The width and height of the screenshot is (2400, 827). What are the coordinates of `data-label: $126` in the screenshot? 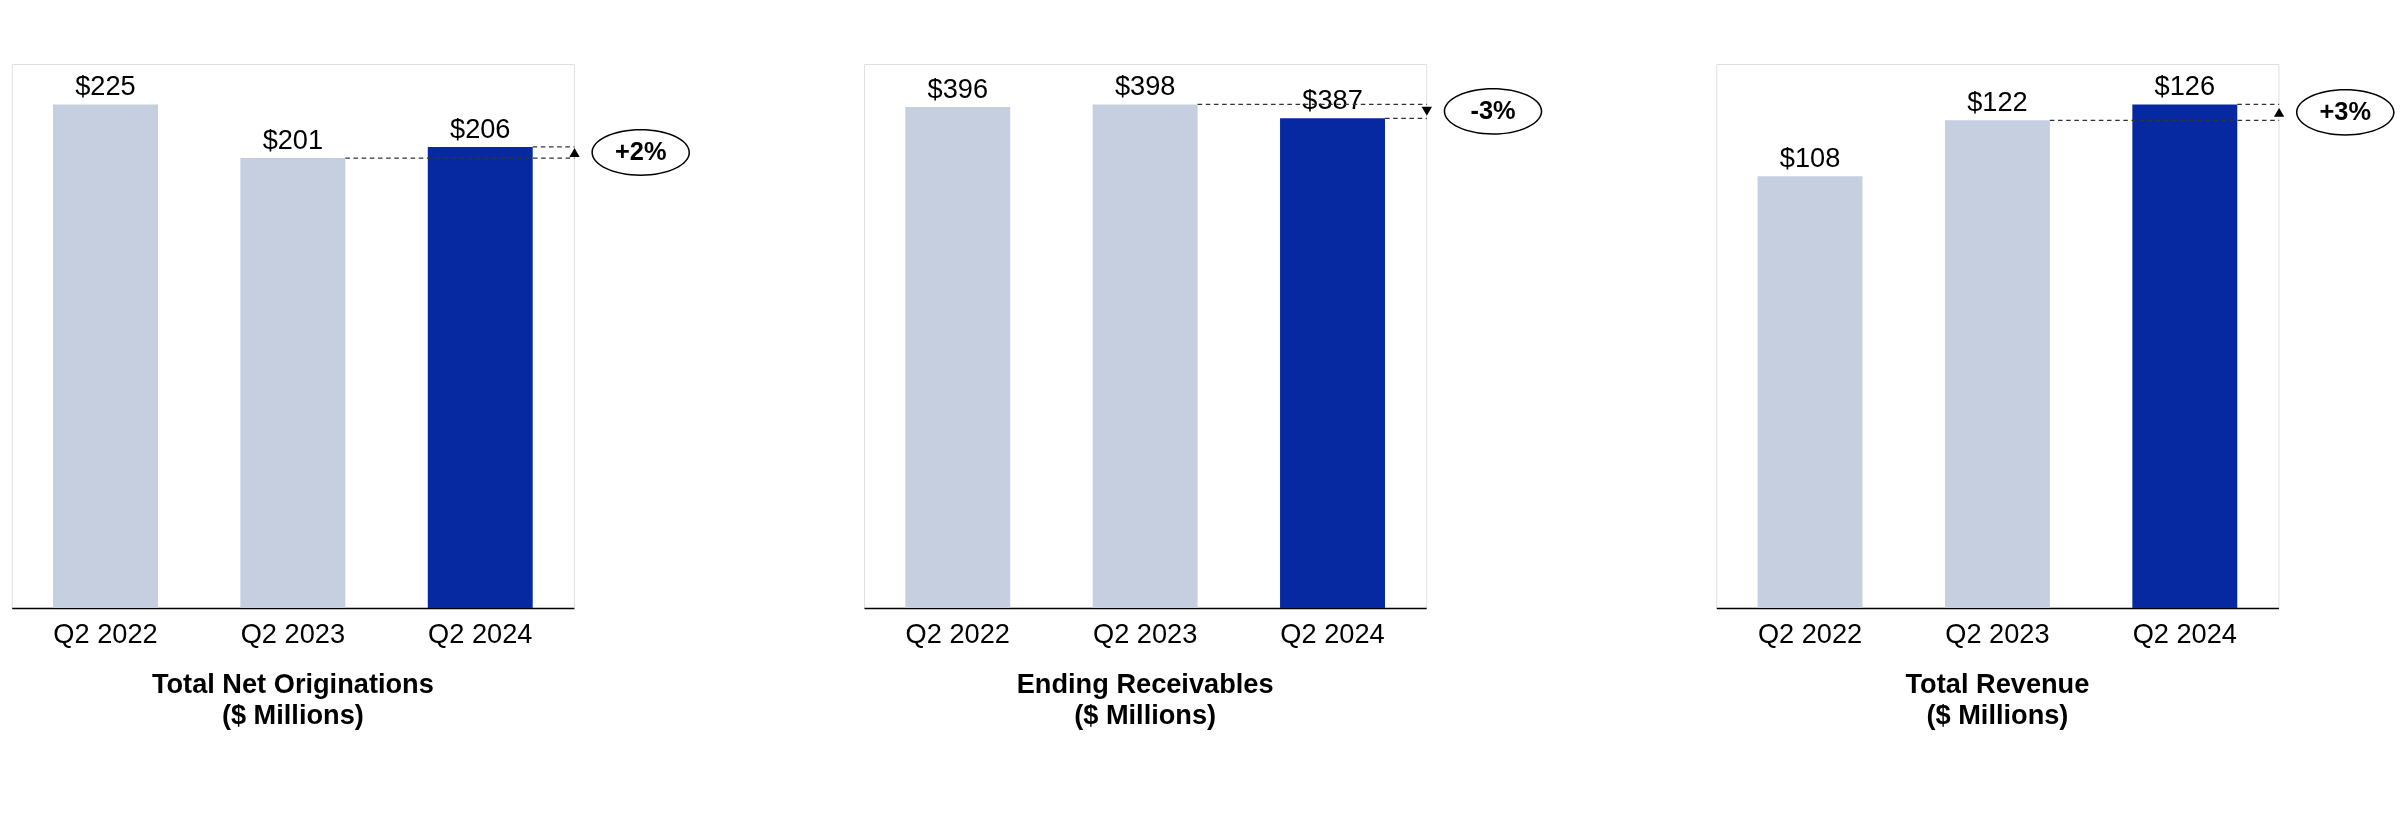 It's located at (2185, 86).